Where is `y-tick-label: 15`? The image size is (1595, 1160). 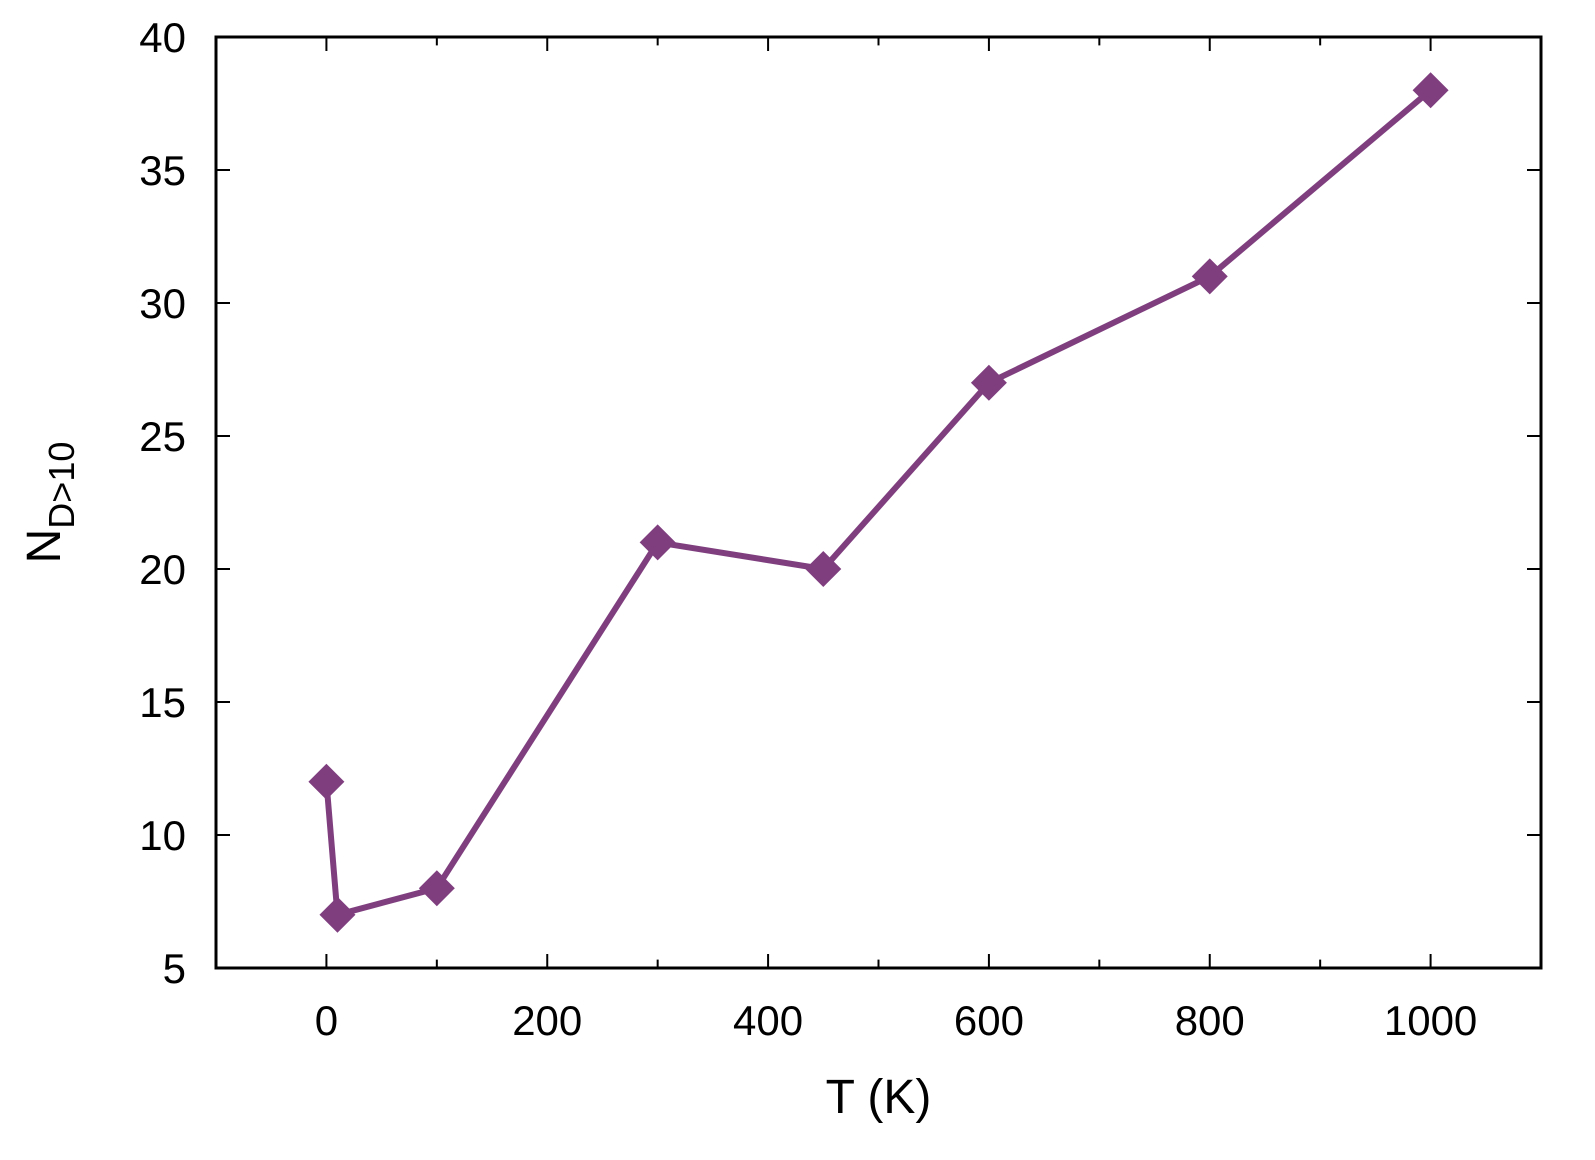
y-tick-label: 15 is located at coordinates (162, 702).